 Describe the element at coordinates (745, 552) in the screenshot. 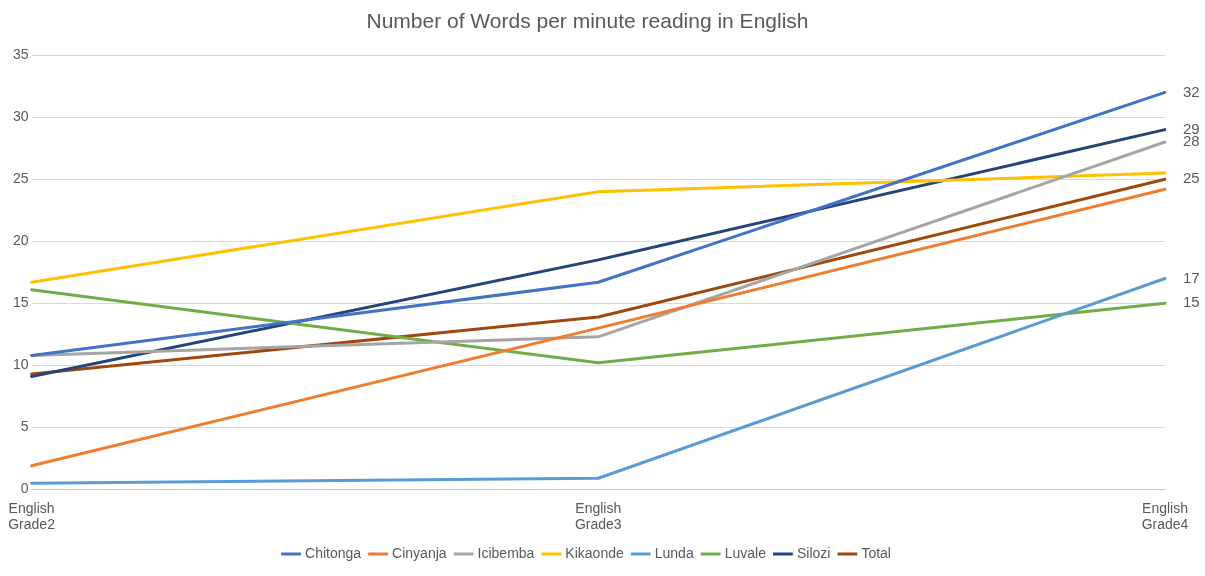

I see `legend-label: Luvale` at that location.